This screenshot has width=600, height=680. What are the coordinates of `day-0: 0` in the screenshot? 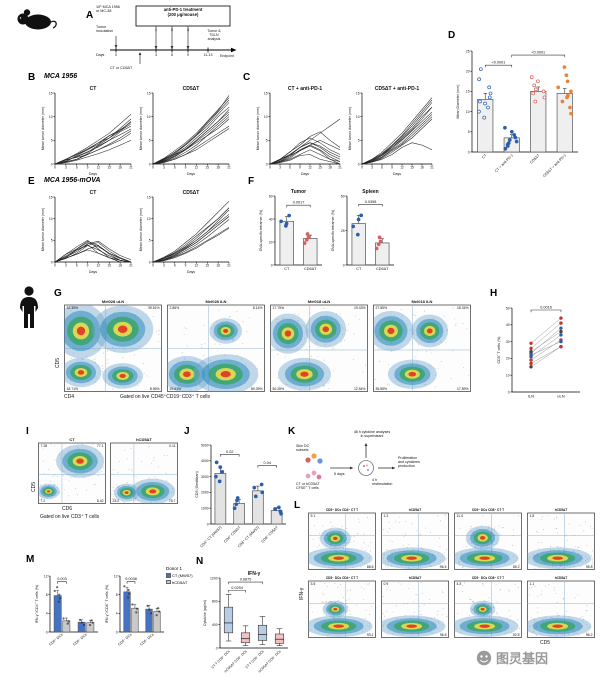 It's located at (116, 55).